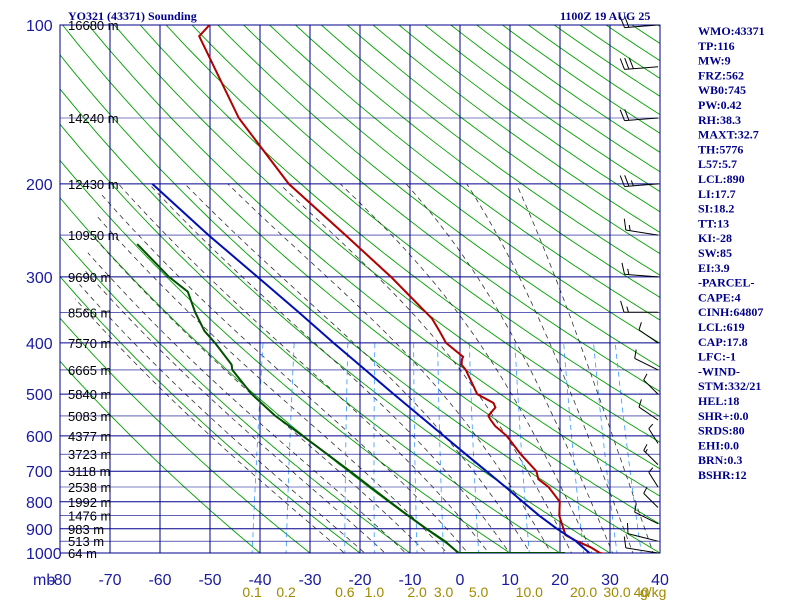  What do you see at coordinates (39, 344) in the screenshot?
I see `pressure-tick-label: 400` at bounding box center [39, 344].